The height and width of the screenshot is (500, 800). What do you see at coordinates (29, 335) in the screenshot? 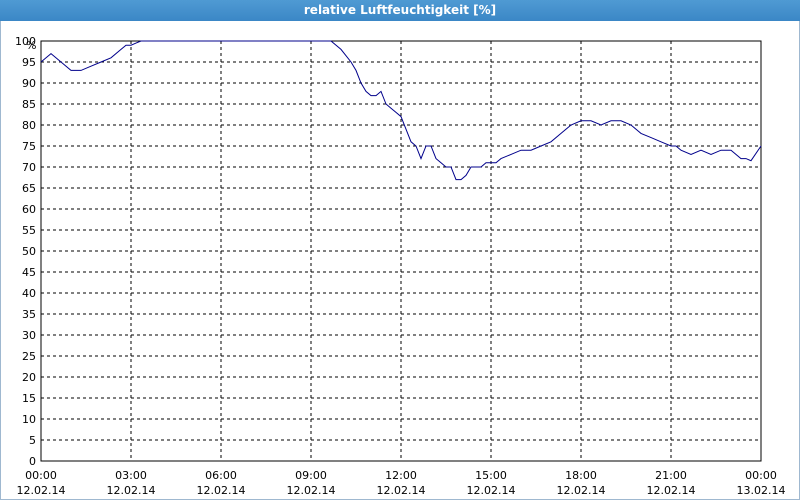
I see `y-tick-label: 30` at bounding box center [29, 335].